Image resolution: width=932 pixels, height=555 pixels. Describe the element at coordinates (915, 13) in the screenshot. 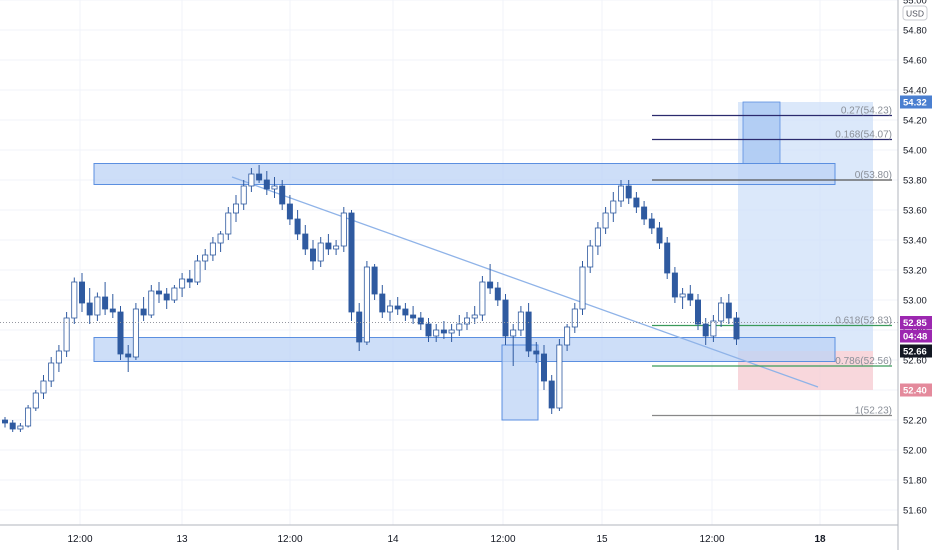

I see `currency-badge` at that location.